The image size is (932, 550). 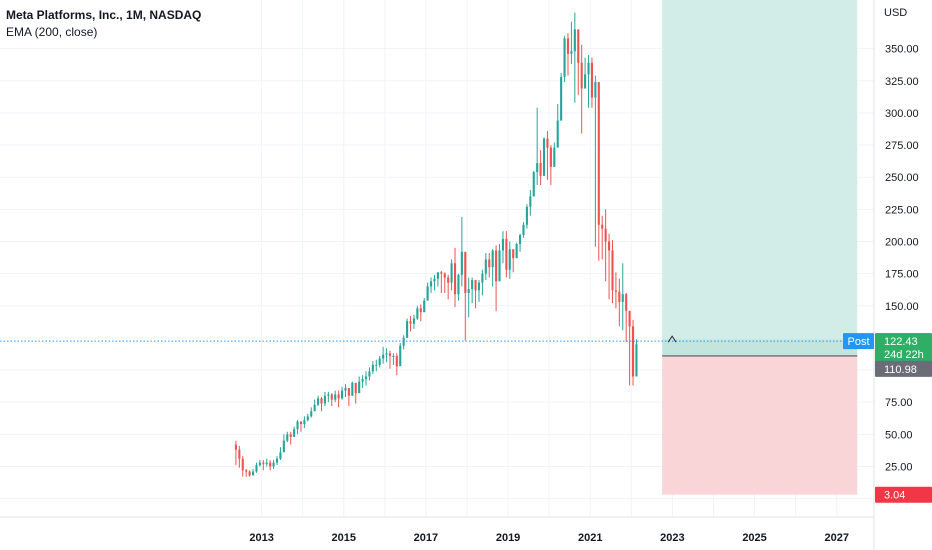 What do you see at coordinates (508, 538) in the screenshot?
I see `x-tick-label: 2019` at bounding box center [508, 538].